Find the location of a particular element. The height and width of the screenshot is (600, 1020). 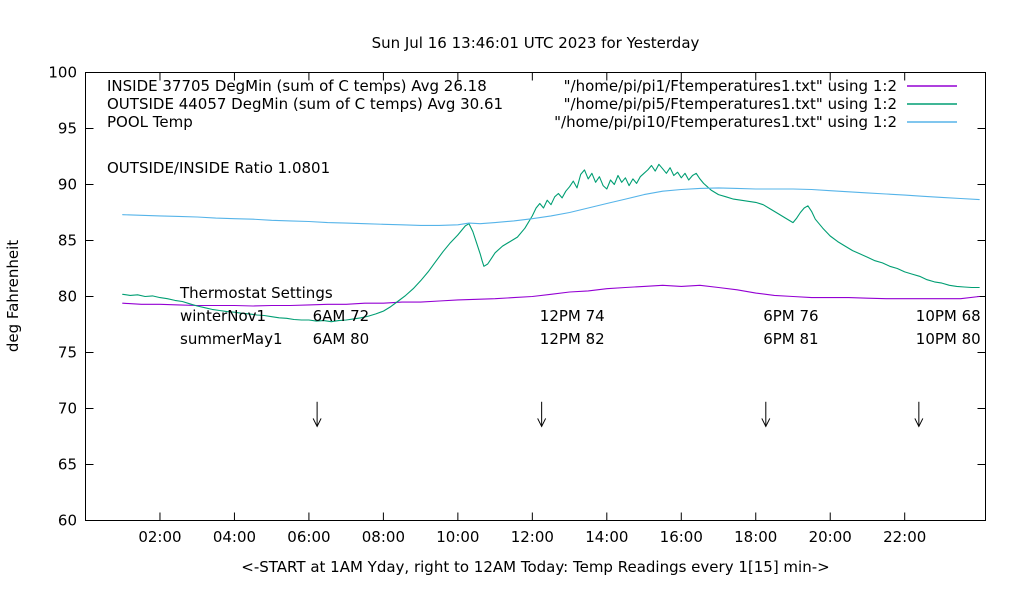

x-tick-label: 06:00 is located at coordinates (308, 537).